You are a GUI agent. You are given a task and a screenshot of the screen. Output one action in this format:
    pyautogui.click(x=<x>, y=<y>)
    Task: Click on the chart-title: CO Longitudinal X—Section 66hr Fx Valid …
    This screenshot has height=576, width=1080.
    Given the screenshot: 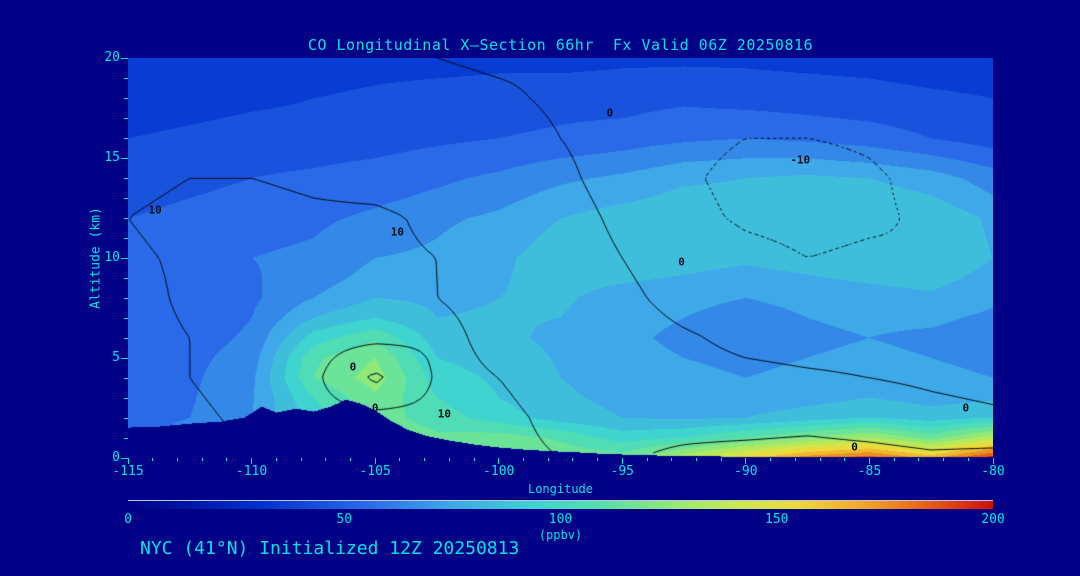 What is the action you would take?
    pyautogui.click(x=560, y=45)
    